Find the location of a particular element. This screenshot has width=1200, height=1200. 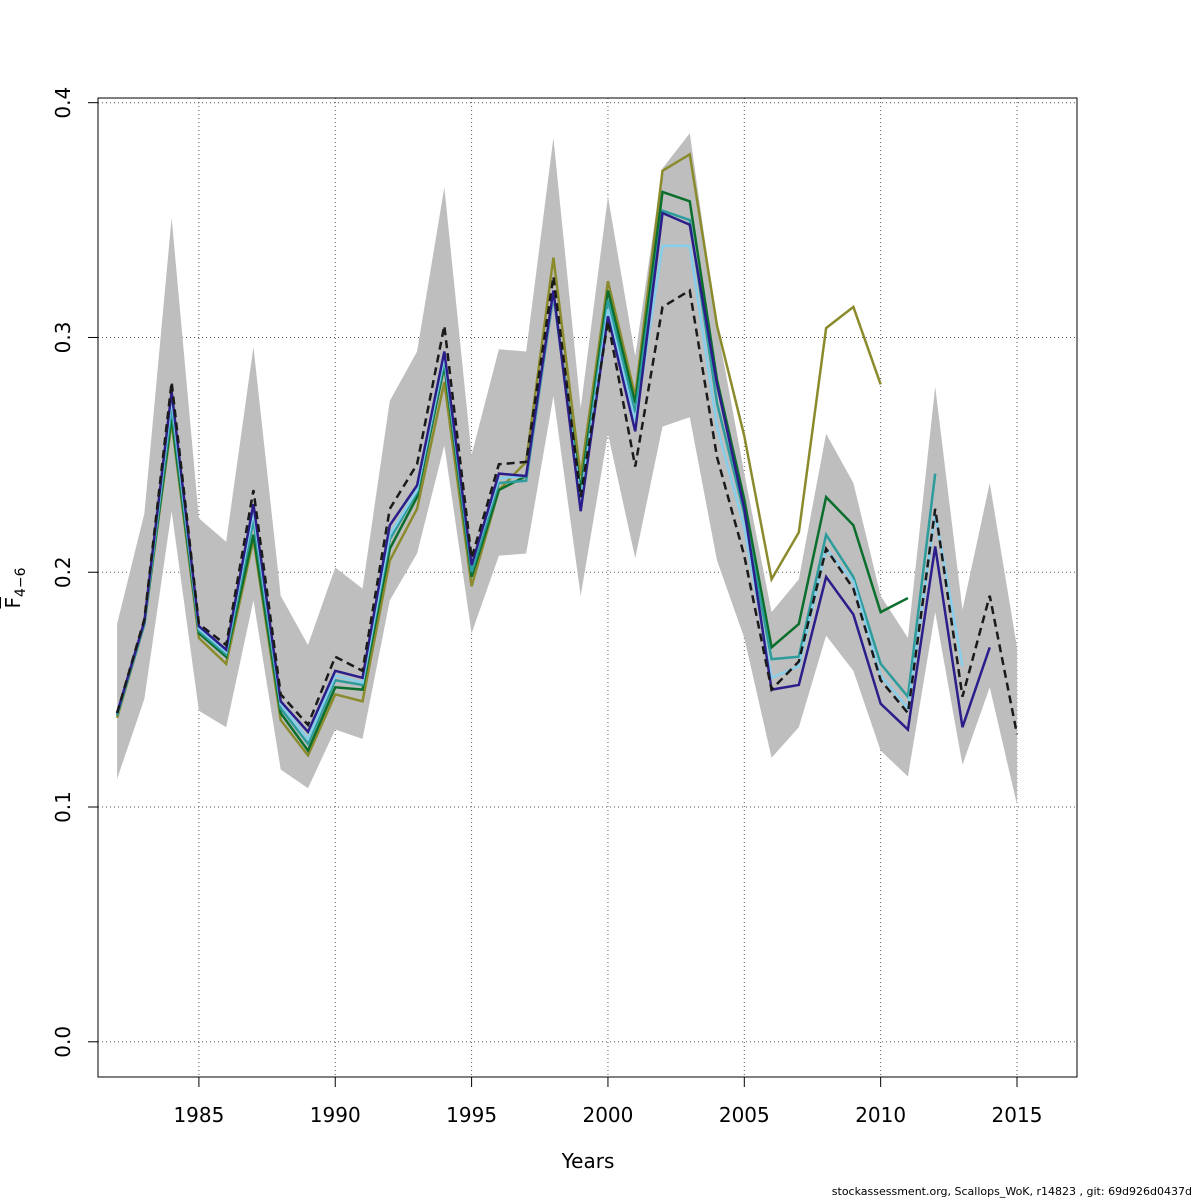

y-tick-label-0.3: 0.3 is located at coordinates (63, 338).